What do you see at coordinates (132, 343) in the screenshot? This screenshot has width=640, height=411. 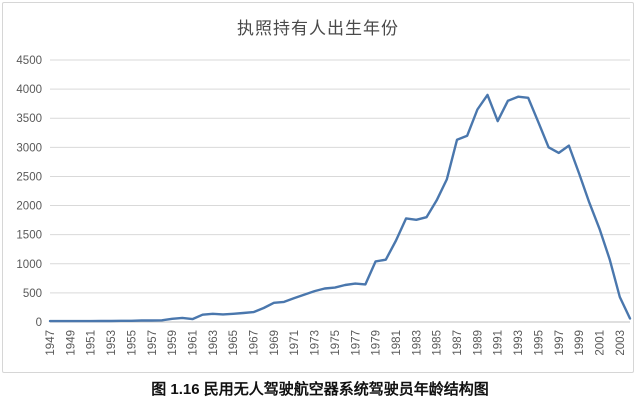 I see `x-tick-label: 1955` at bounding box center [132, 343].